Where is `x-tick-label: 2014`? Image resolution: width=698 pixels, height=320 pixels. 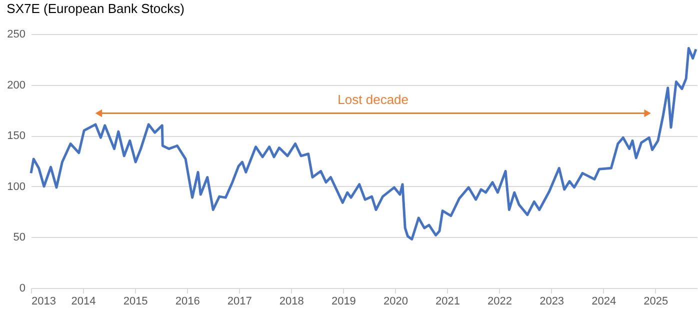
x-tick-label: 2014 is located at coordinates (83, 302).